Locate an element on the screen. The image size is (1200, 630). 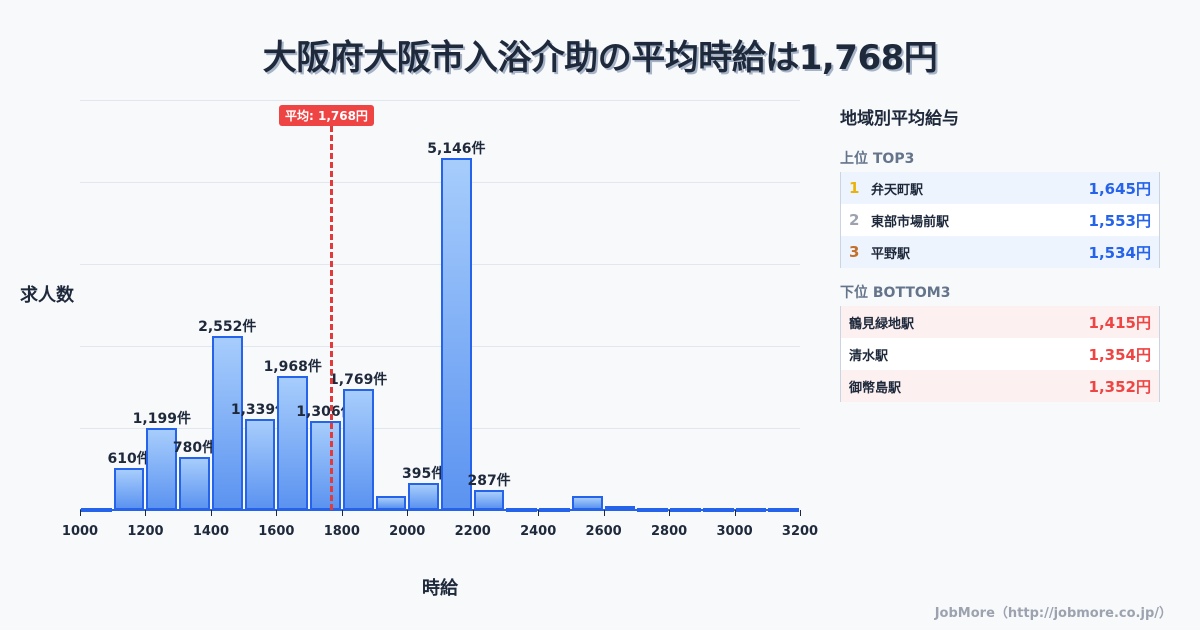
x-tick-label: 2000 is located at coordinates (407, 531).